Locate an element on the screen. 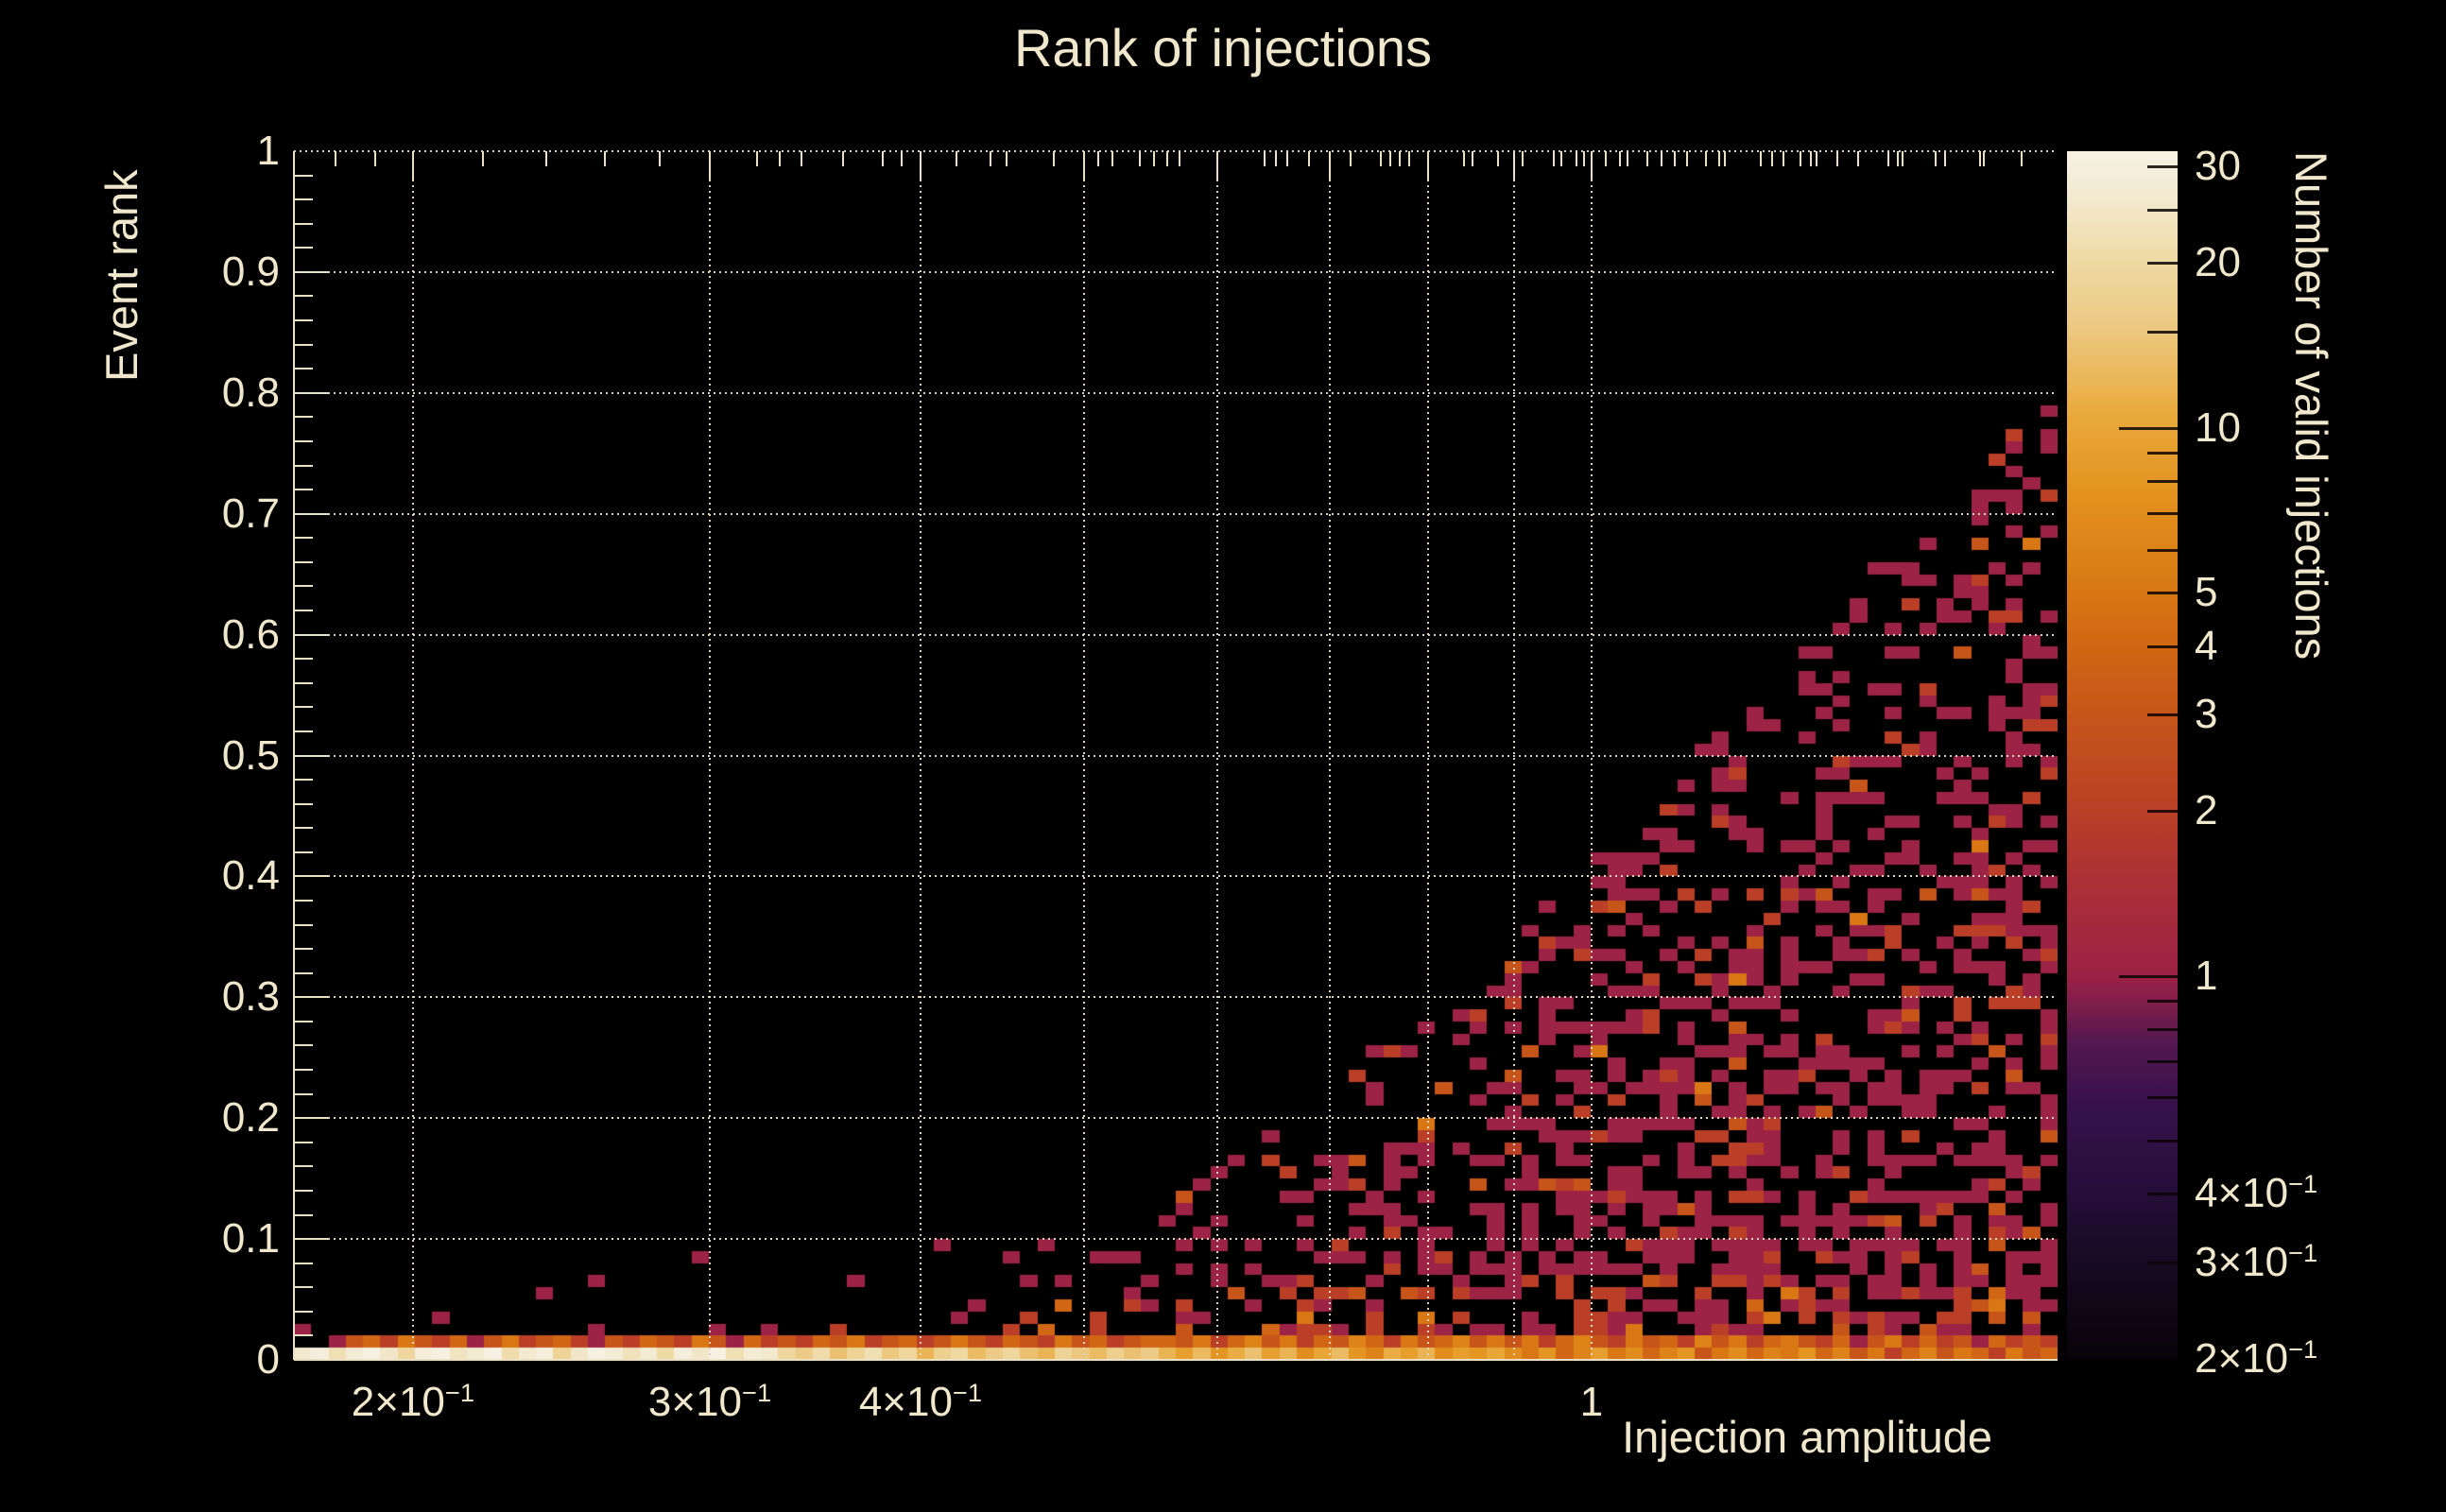 The height and width of the screenshot is (1512, 2446). colorbar-tick-label: 1 is located at coordinates (2206, 975).